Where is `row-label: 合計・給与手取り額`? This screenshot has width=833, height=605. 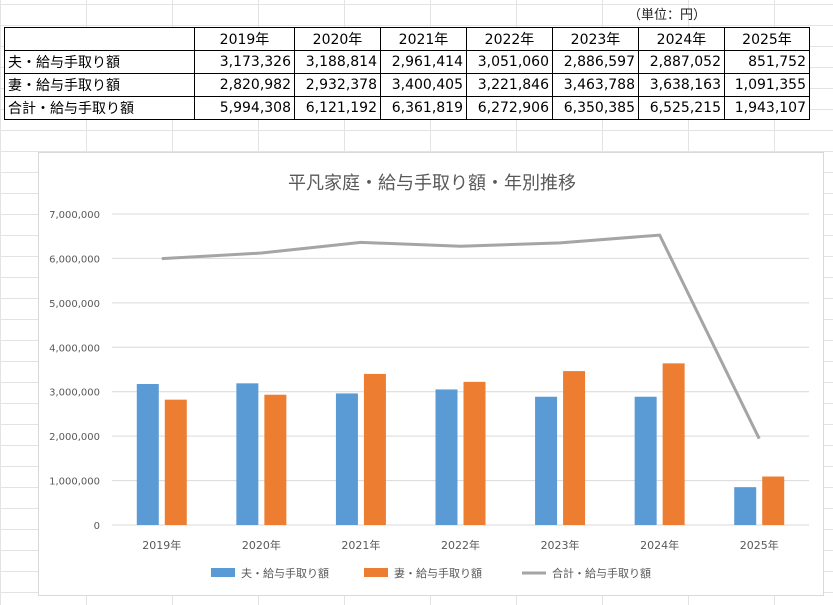 row-label: 合計・給与手取り額 is located at coordinates (99, 108).